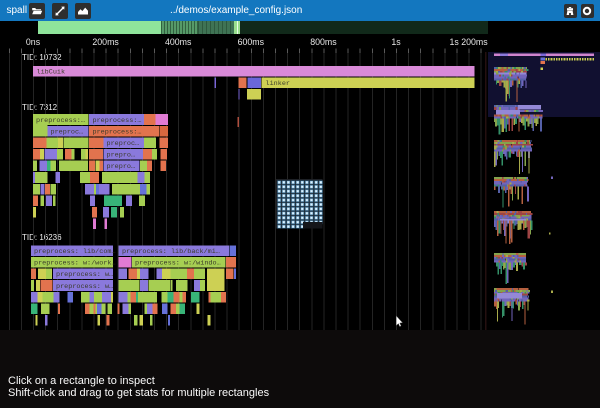  Describe the element at coordinates (178, 264) in the screenshot. I see `svg-text:preprocess: w:/windo…: preprocess` at that location.